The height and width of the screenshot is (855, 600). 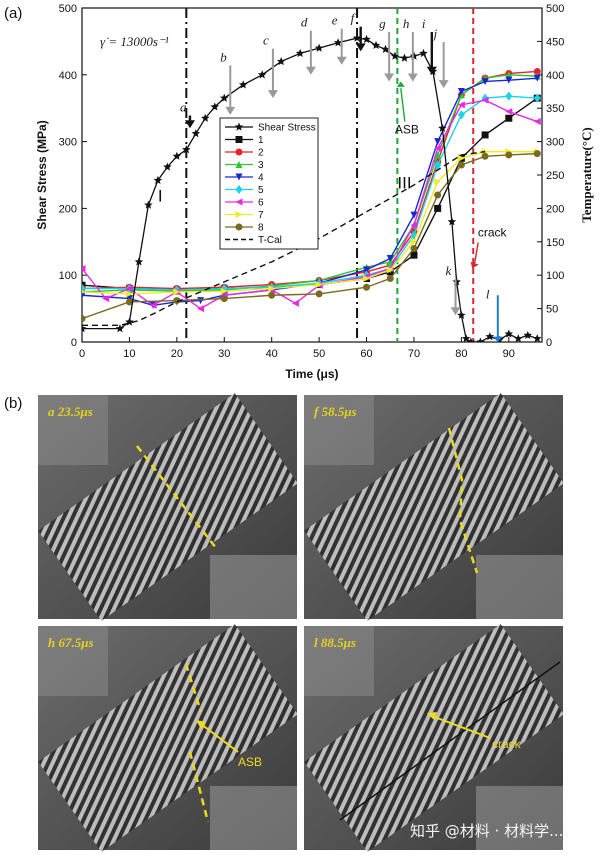 I want to click on x-tick-label: 20, so click(x=177, y=354).